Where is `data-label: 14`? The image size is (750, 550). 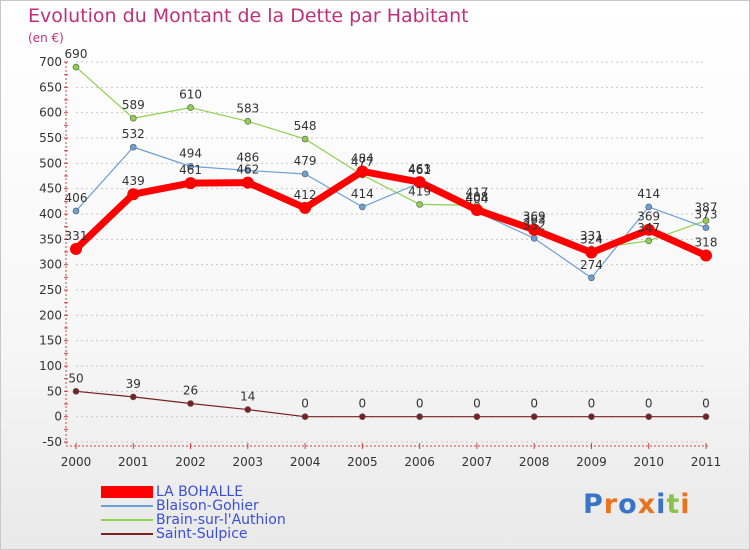
data-label: 14 is located at coordinates (247, 397).